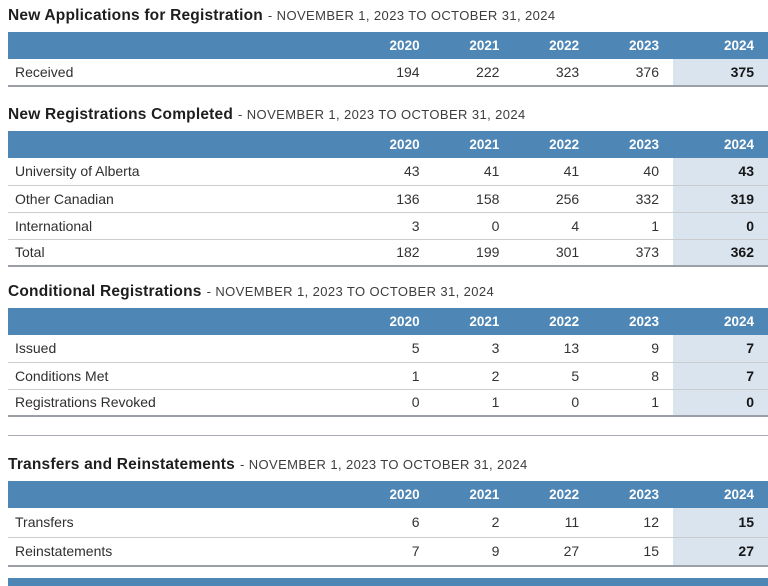 This screenshot has height=586, width=768. Describe the element at coordinates (388, 72) in the screenshot. I see `table-row: Received 194 222 323 376 375` at that location.